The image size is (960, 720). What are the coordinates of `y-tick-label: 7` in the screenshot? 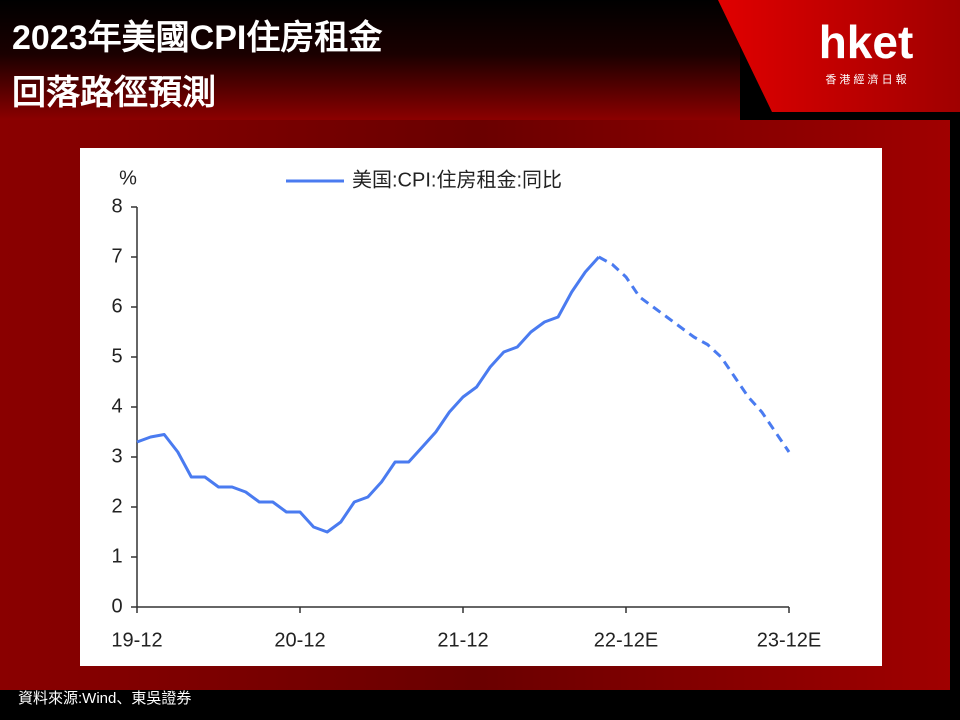 It's located at (116, 256).